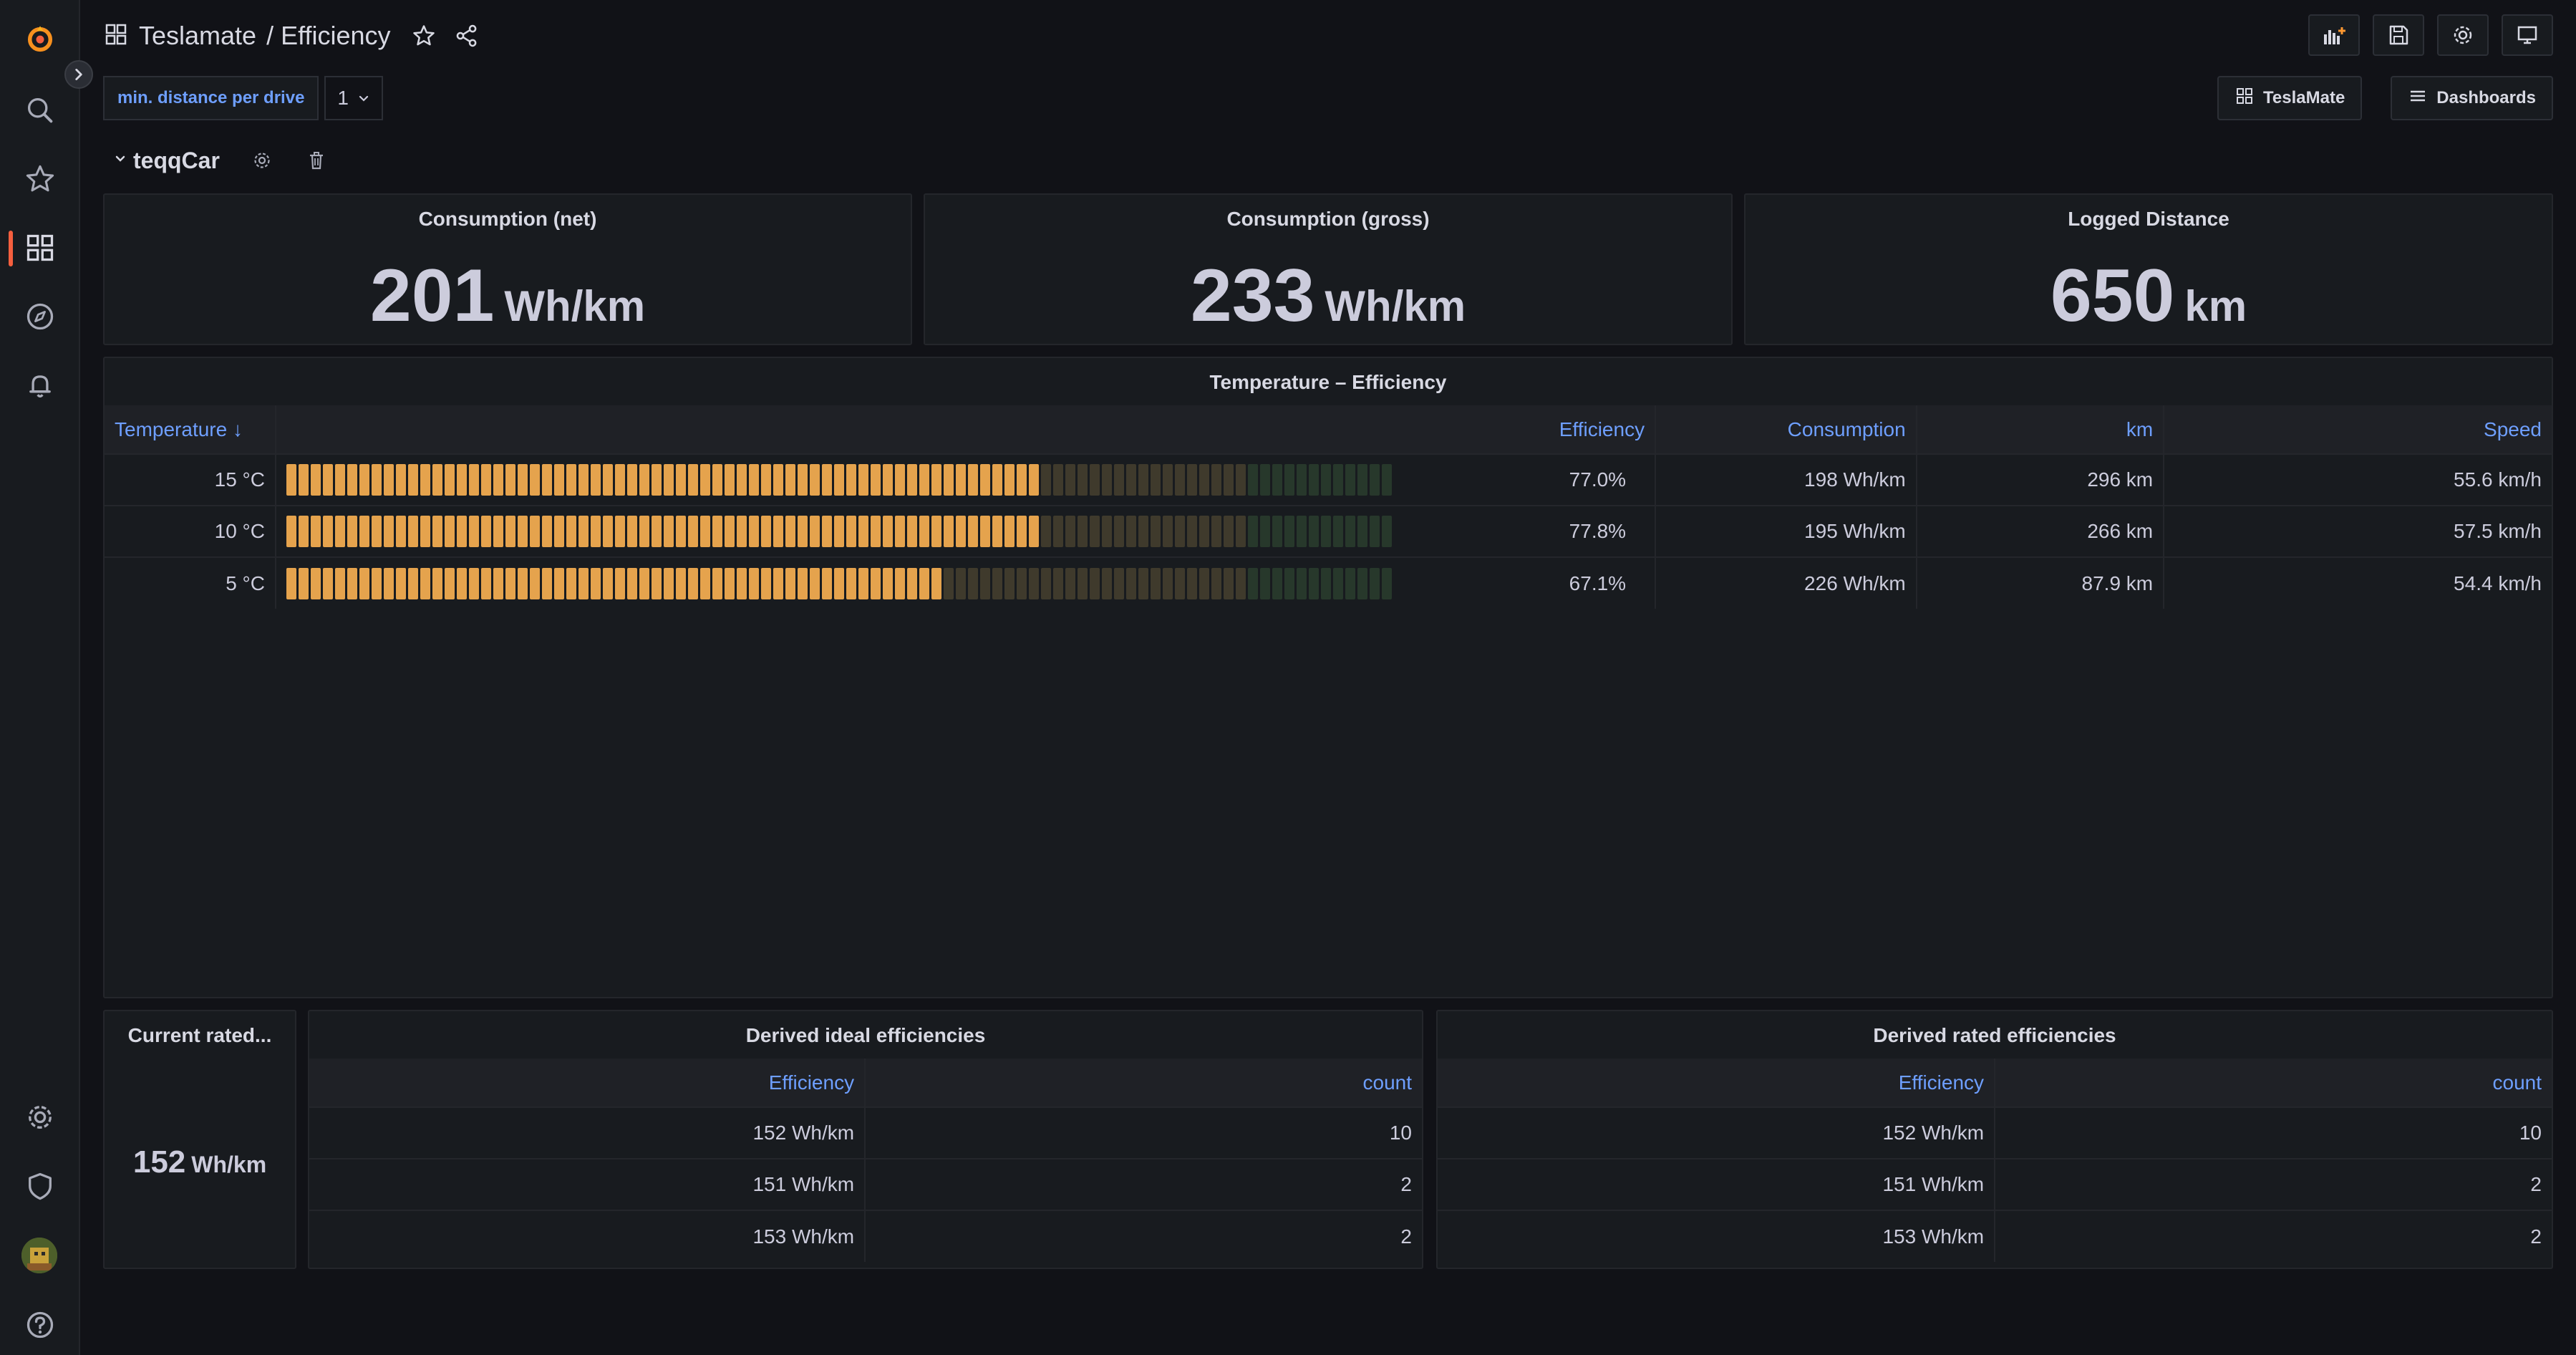 The width and height of the screenshot is (2576, 1355). What do you see at coordinates (467, 36) in the screenshot?
I see `share-icon` at bounding box center [467, 36].